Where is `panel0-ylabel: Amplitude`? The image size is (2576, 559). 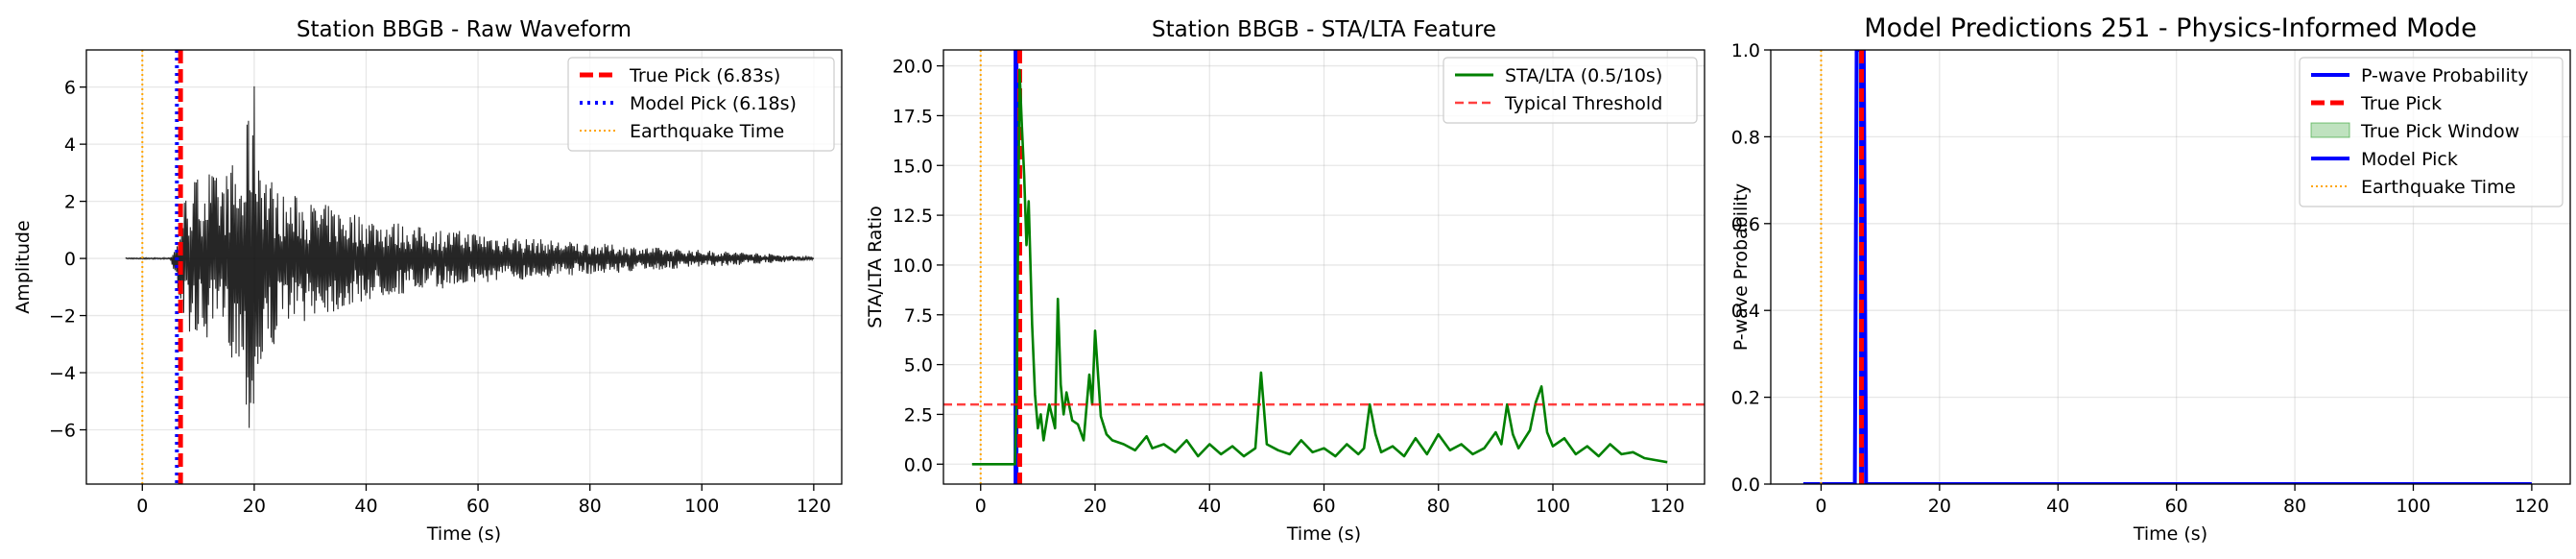
panel0-ylabel: Amplitude is located at coordinates (23, 266).